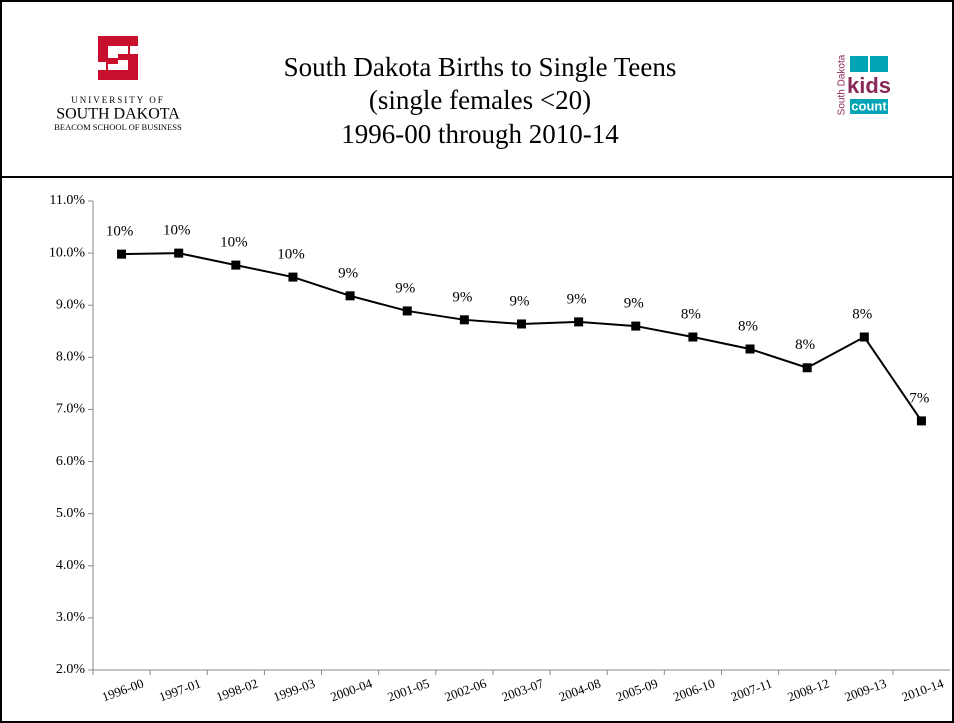 This screenshot has height=723, width=954. What do you see at coordinates (480, 67) in the screenshot?
I see `chart-title: South Dakota Births to Single Teens` at bounding box center [480, 67].